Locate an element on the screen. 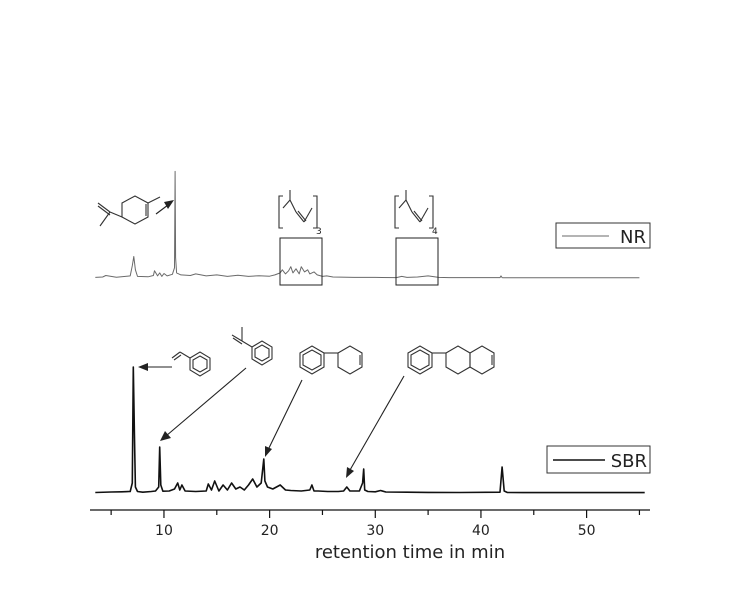  nr-highlight-box-tetramer is located at coordinates (417, 261).